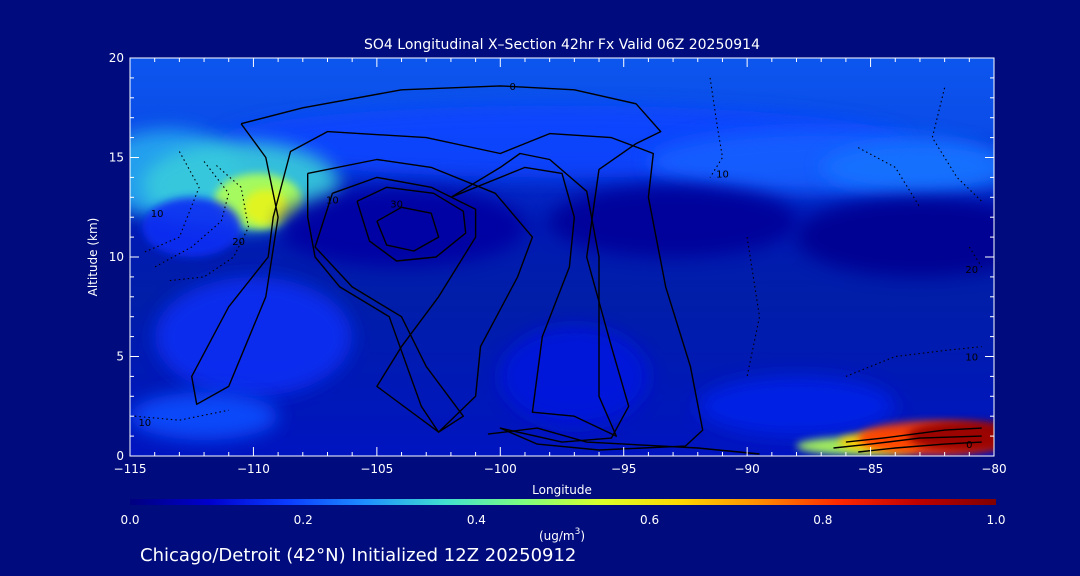 This screenshot has height=576, width=1080. What do you see at coordinates (396, 204) in the screenshot?
I see `contour-label: 30` at bounding box center [396, 204].